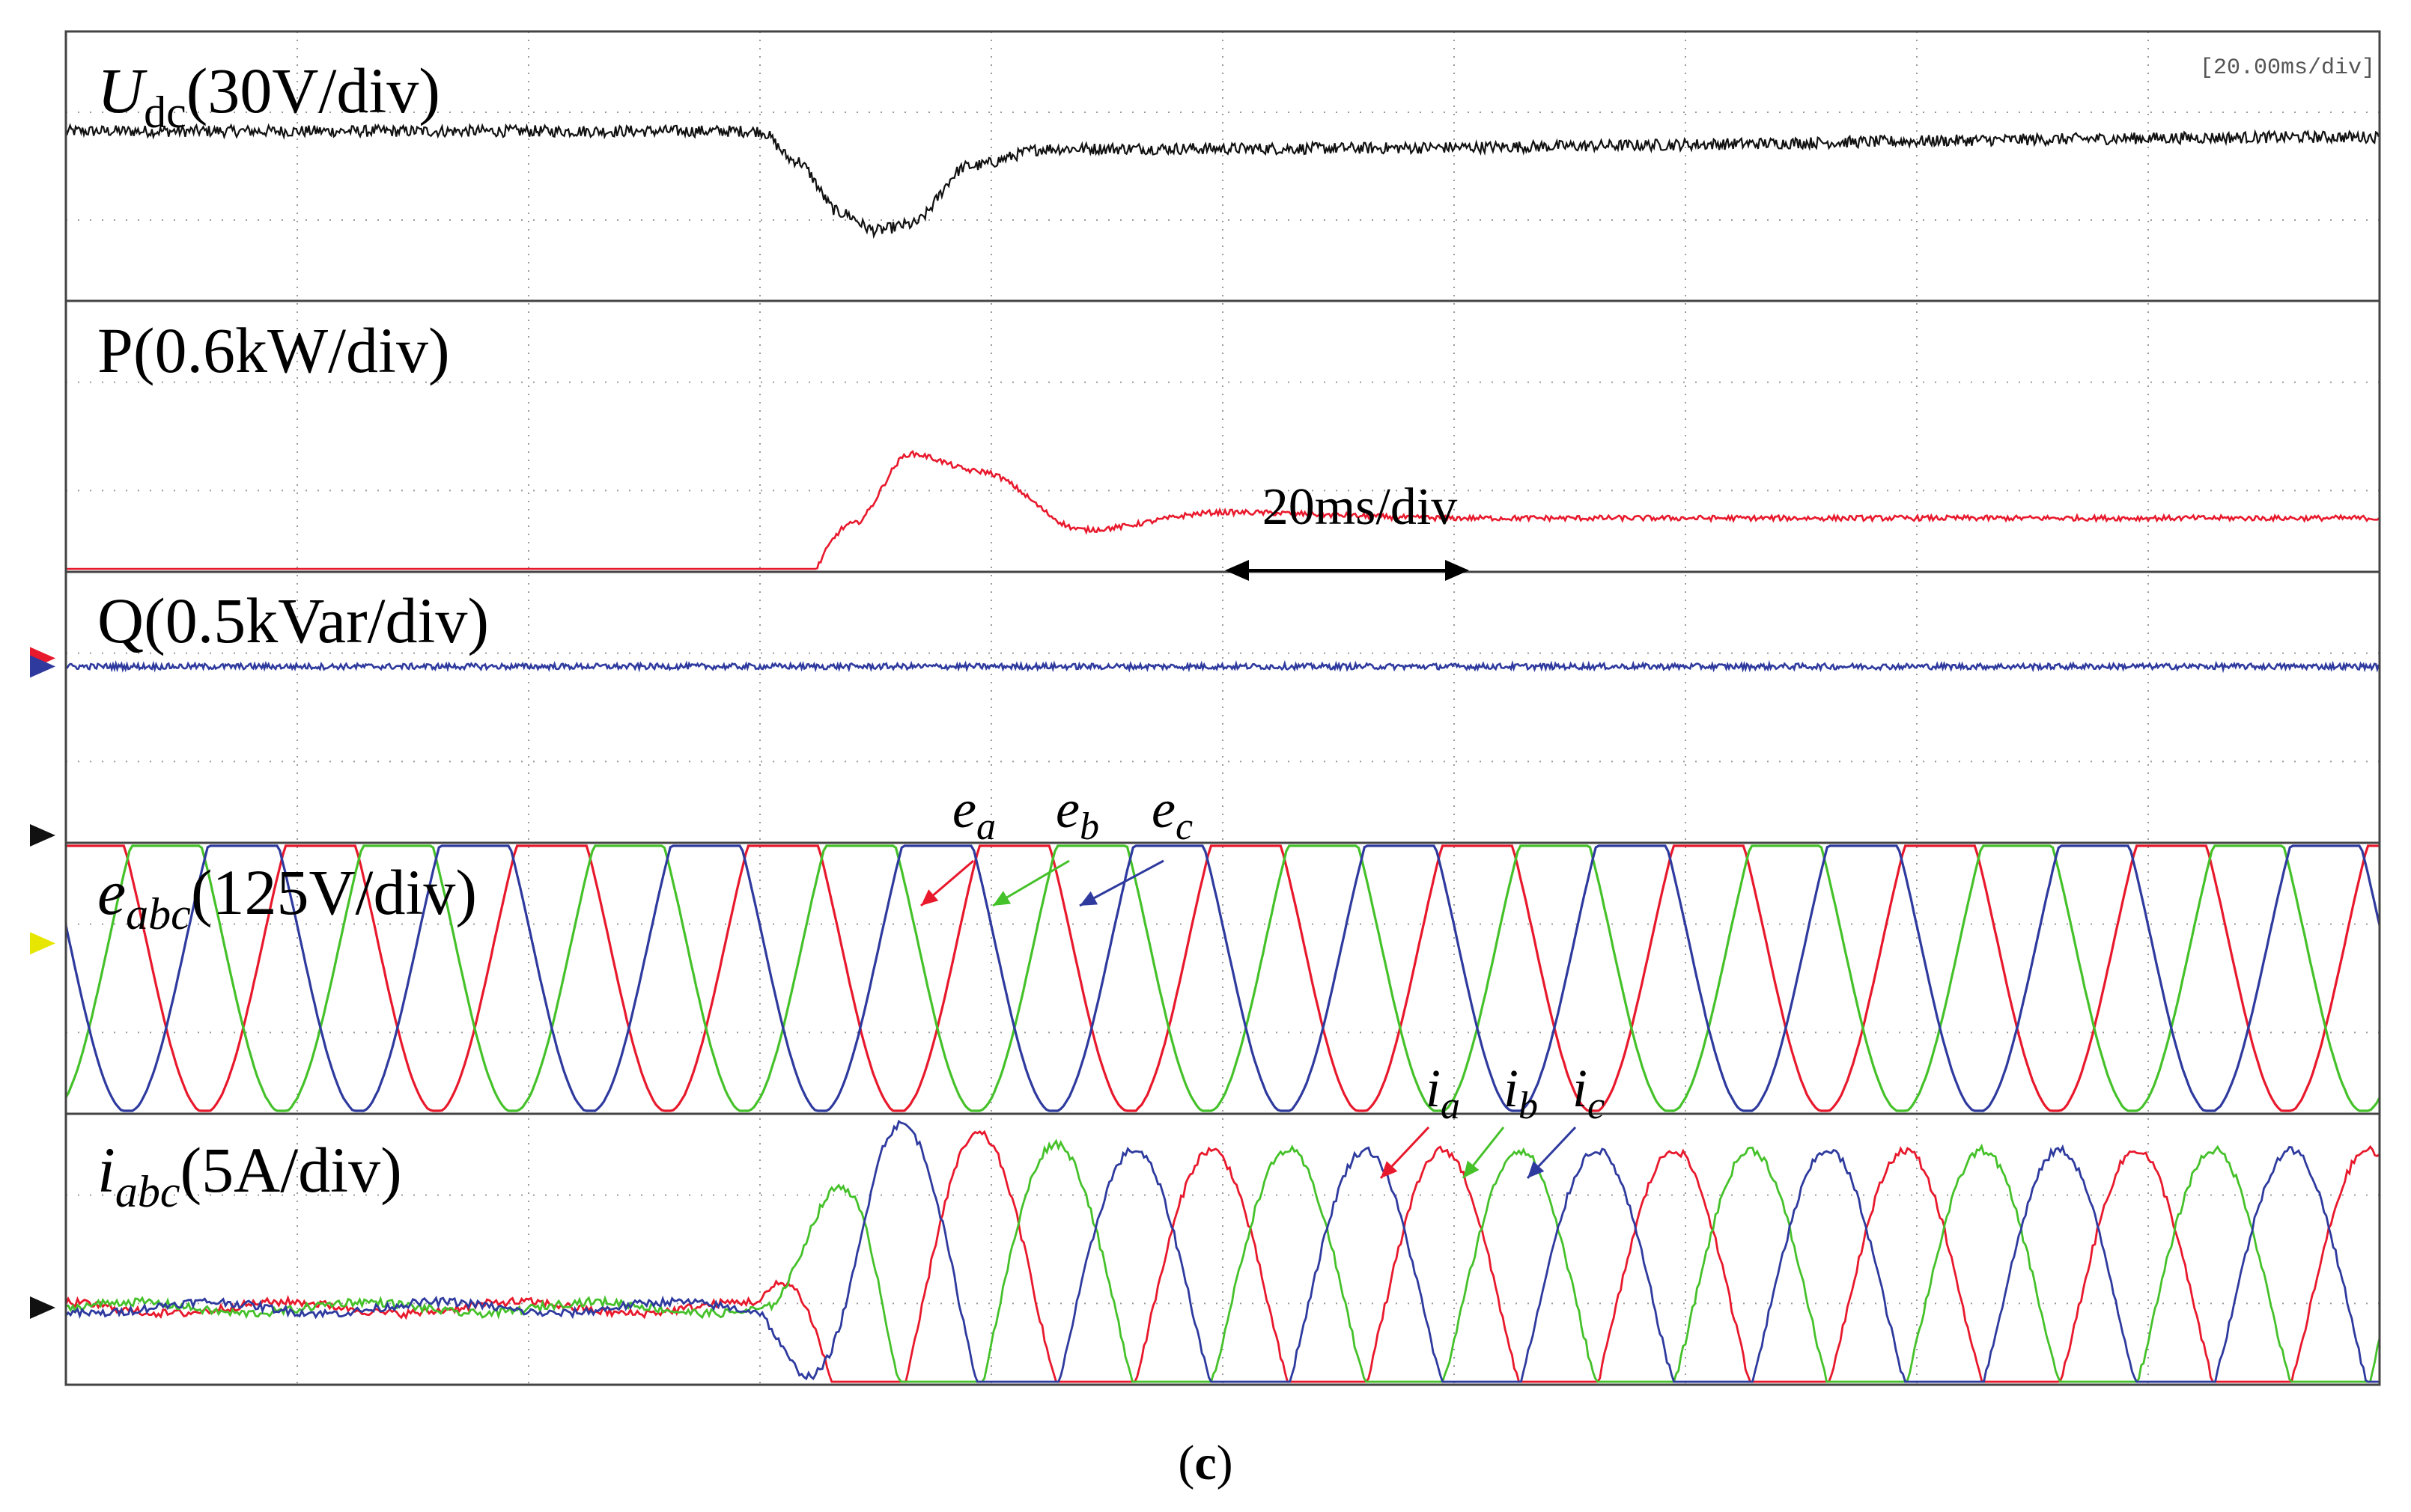 The width and height of the screenshot is (2411, 1512). I want to click on figure-caption: (c), so click(1205, 1463).